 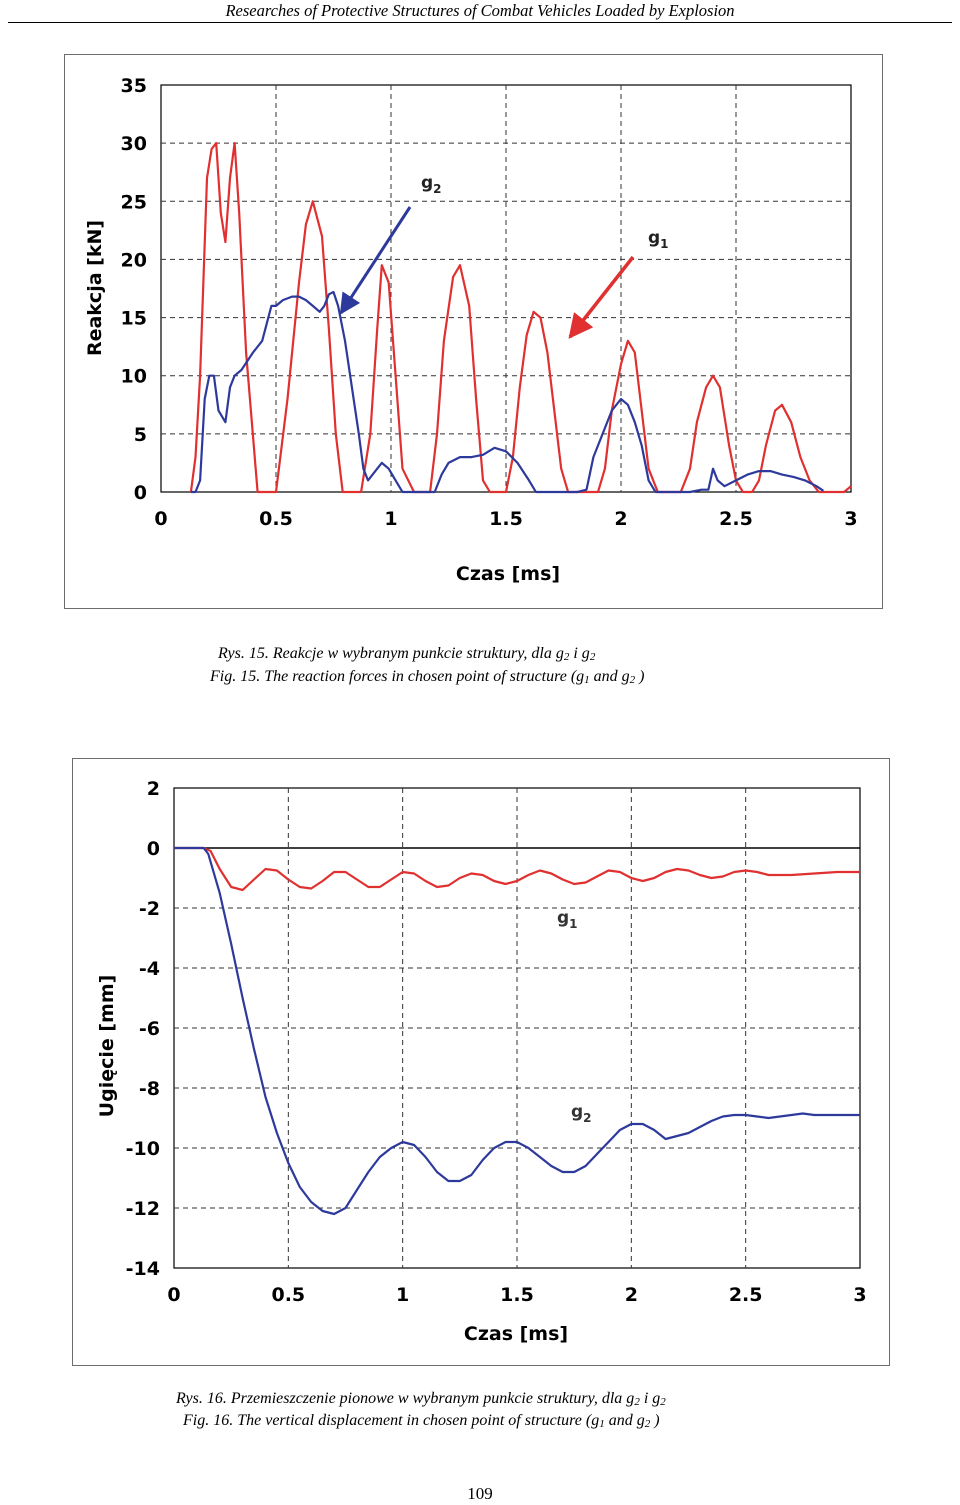 What do you see at coordinates (153, 789) in the screenshot?
I see `y-tick-label: 2` at bounding box center [153, 789].